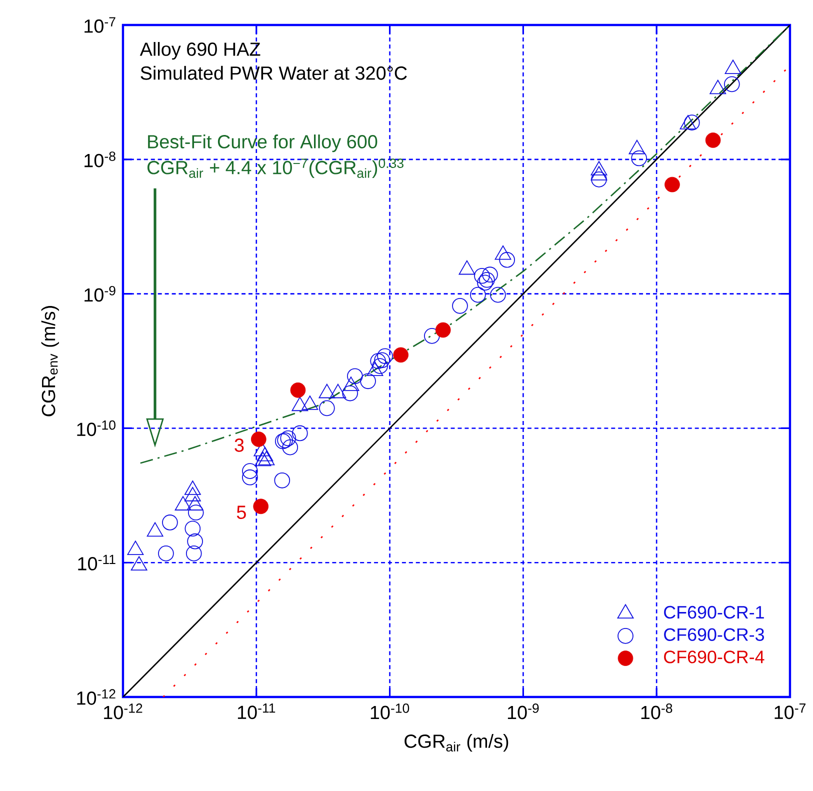  Describe the element at coordinates (97, 562) in the screenshot. I see `y-tick-label: 10$^{-11}$` at that location.